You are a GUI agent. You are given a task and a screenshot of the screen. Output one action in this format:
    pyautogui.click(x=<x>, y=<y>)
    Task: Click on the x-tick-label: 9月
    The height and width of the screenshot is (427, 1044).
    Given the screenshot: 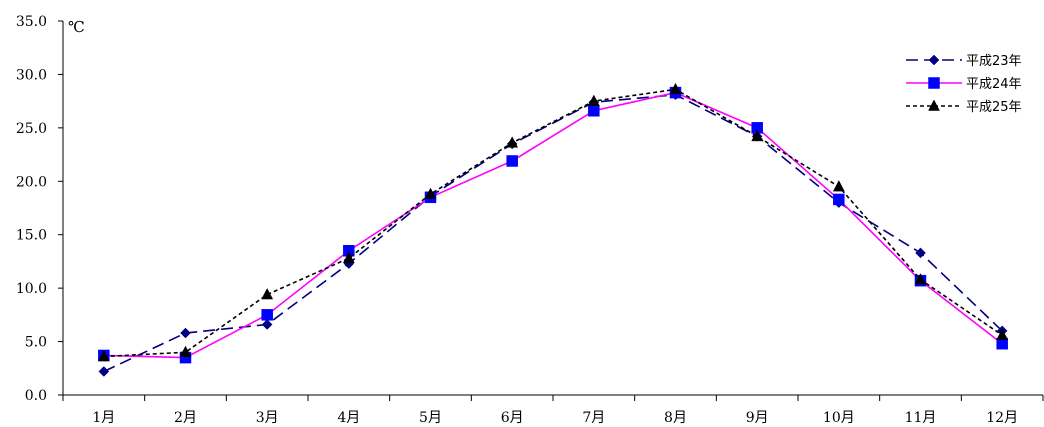 What is the action you would take?
    pyautogui.click(x=757, y=418)
    